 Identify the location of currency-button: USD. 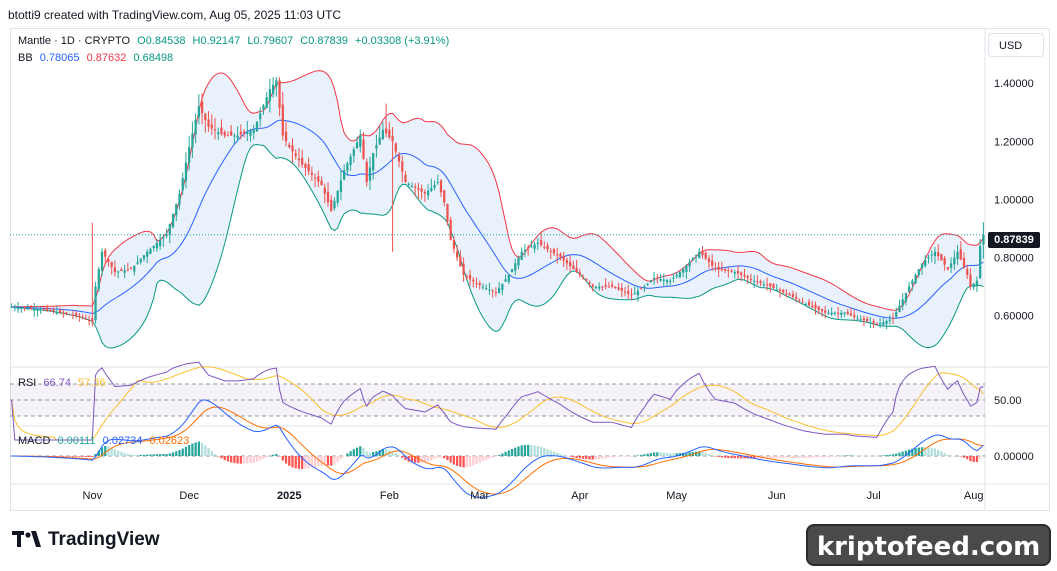
(1016, 45).